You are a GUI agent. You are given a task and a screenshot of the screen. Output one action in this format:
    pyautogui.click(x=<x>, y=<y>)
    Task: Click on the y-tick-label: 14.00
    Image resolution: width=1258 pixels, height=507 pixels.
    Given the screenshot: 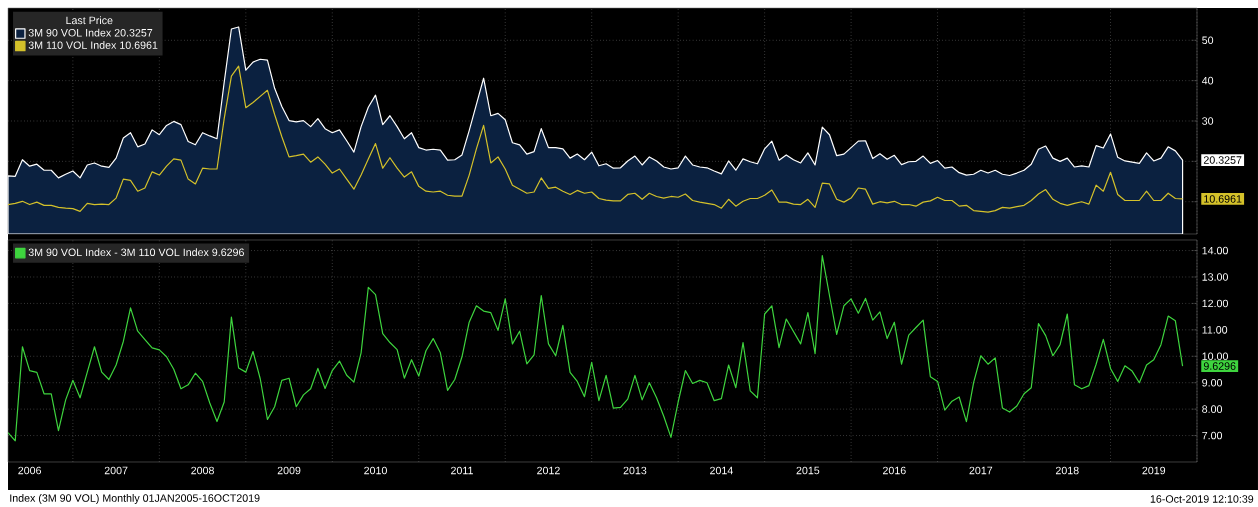 What is the action you would take?
    pyautogui.click(x=1215, y=250)
    